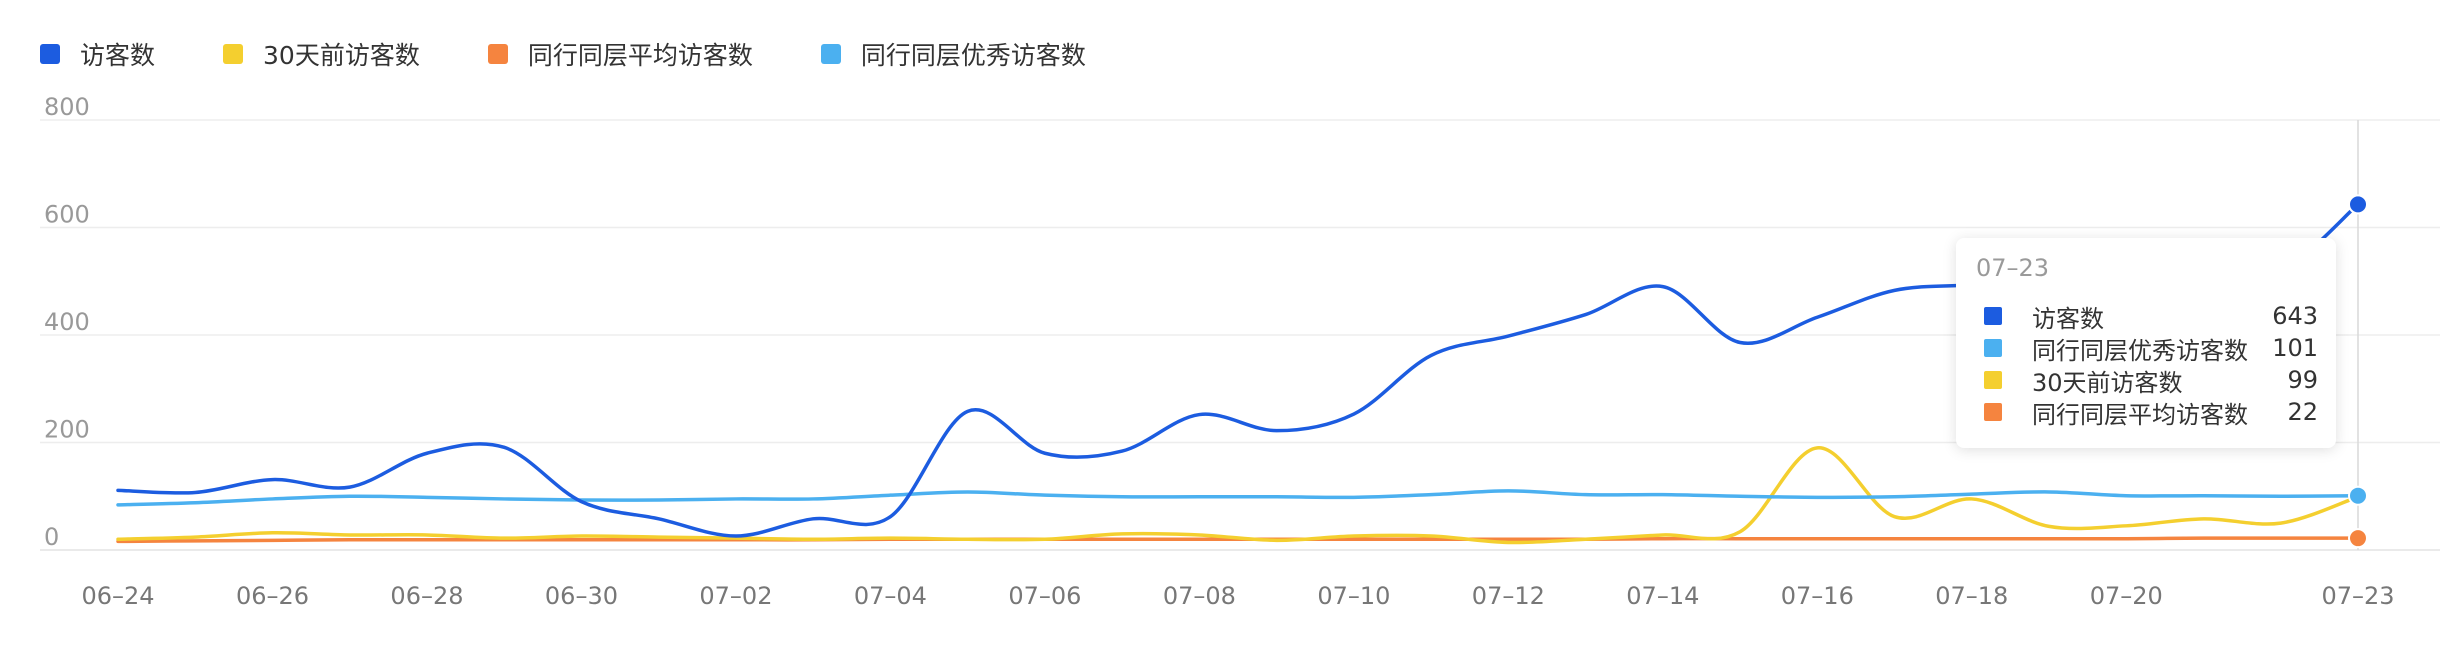 This screenshot has height=668, width=2442. I want to click on tooltip-row-peer-average: 同行同层平均访客数 22, so click(2151, 412).